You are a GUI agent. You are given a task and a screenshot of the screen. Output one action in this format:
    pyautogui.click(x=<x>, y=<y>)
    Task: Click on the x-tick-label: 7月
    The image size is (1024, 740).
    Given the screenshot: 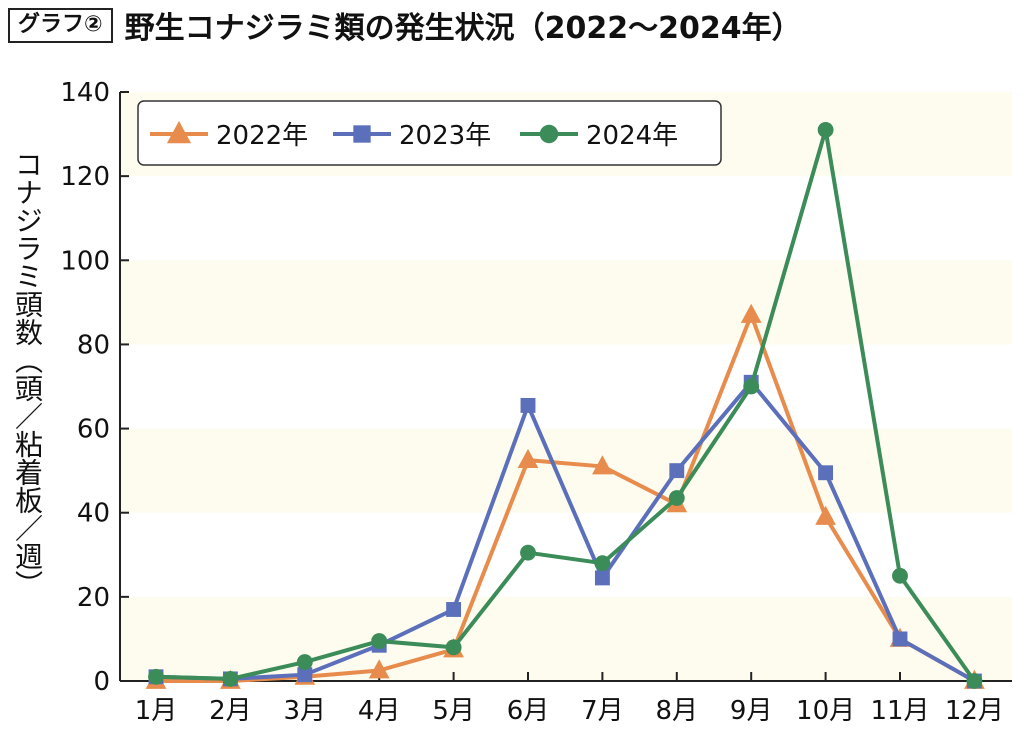 What is the action you would take?
    pyautogui.click(x=602, y=711)
    